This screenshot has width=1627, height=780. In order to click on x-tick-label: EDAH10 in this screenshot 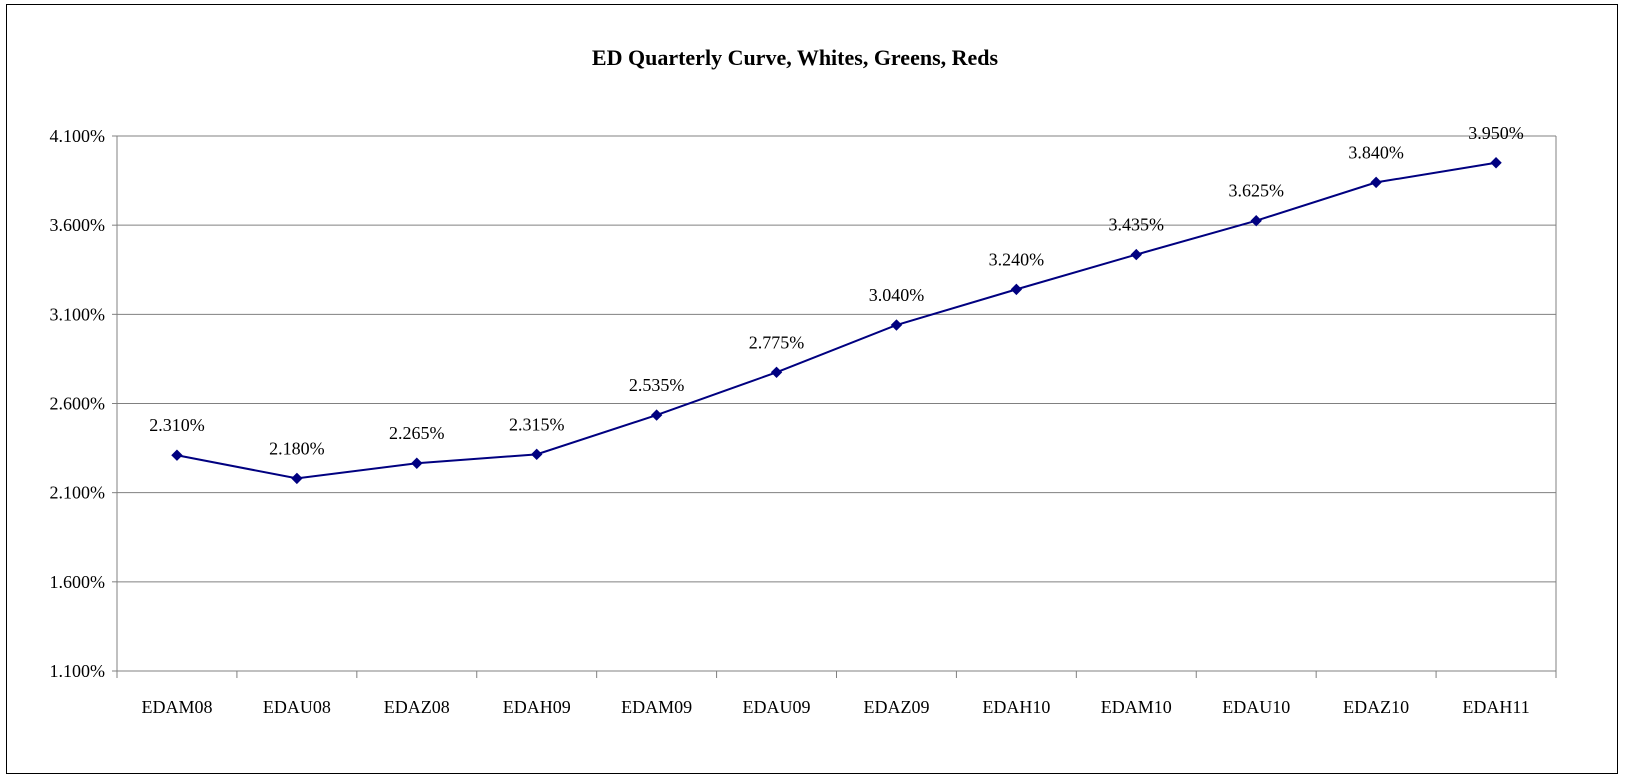, I will do `click(1016, 707)`.